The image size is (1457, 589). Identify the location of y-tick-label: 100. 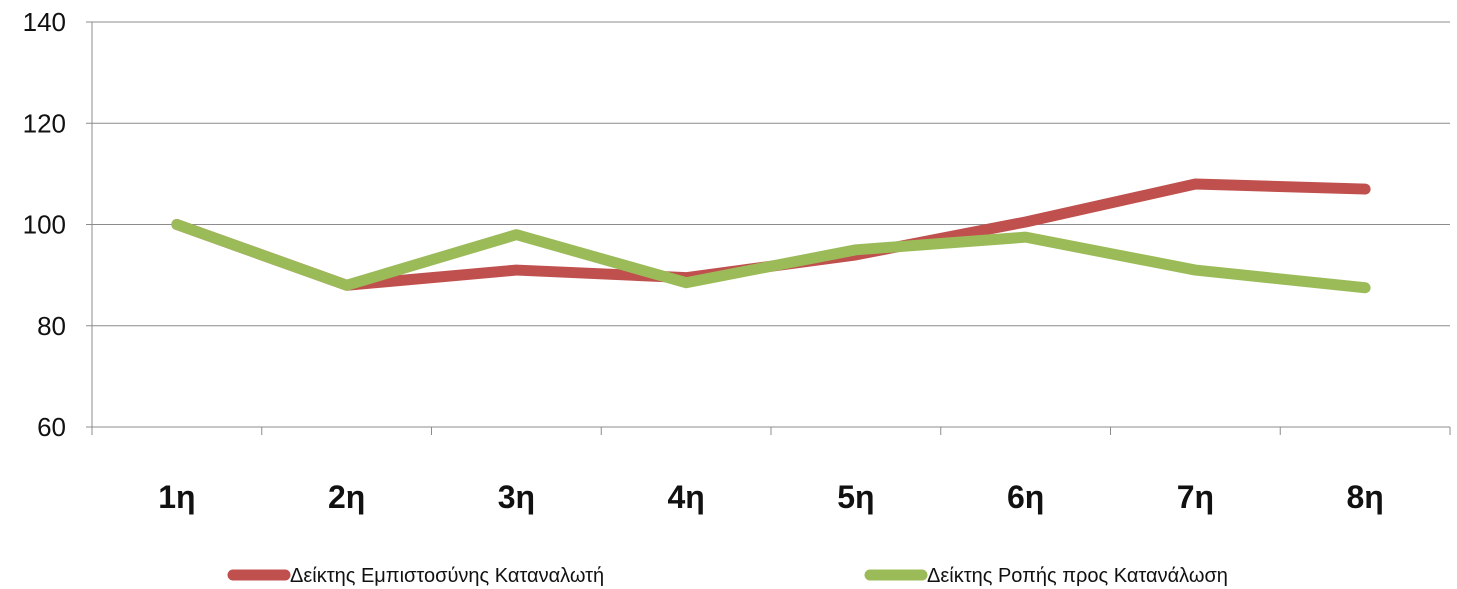
(44, 225).